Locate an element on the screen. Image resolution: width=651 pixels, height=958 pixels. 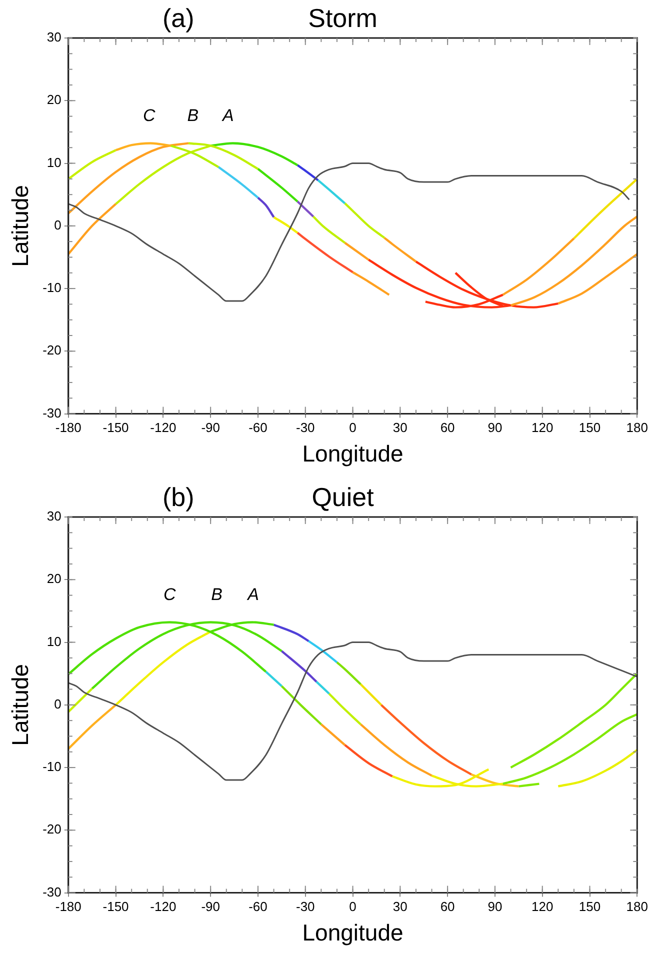
text: (b) is located at coordinates (178, 497).